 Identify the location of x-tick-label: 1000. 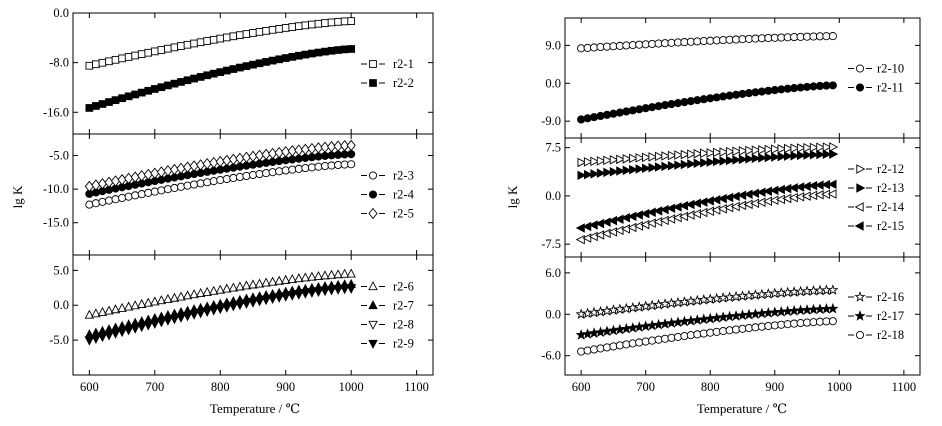
(839, 387).